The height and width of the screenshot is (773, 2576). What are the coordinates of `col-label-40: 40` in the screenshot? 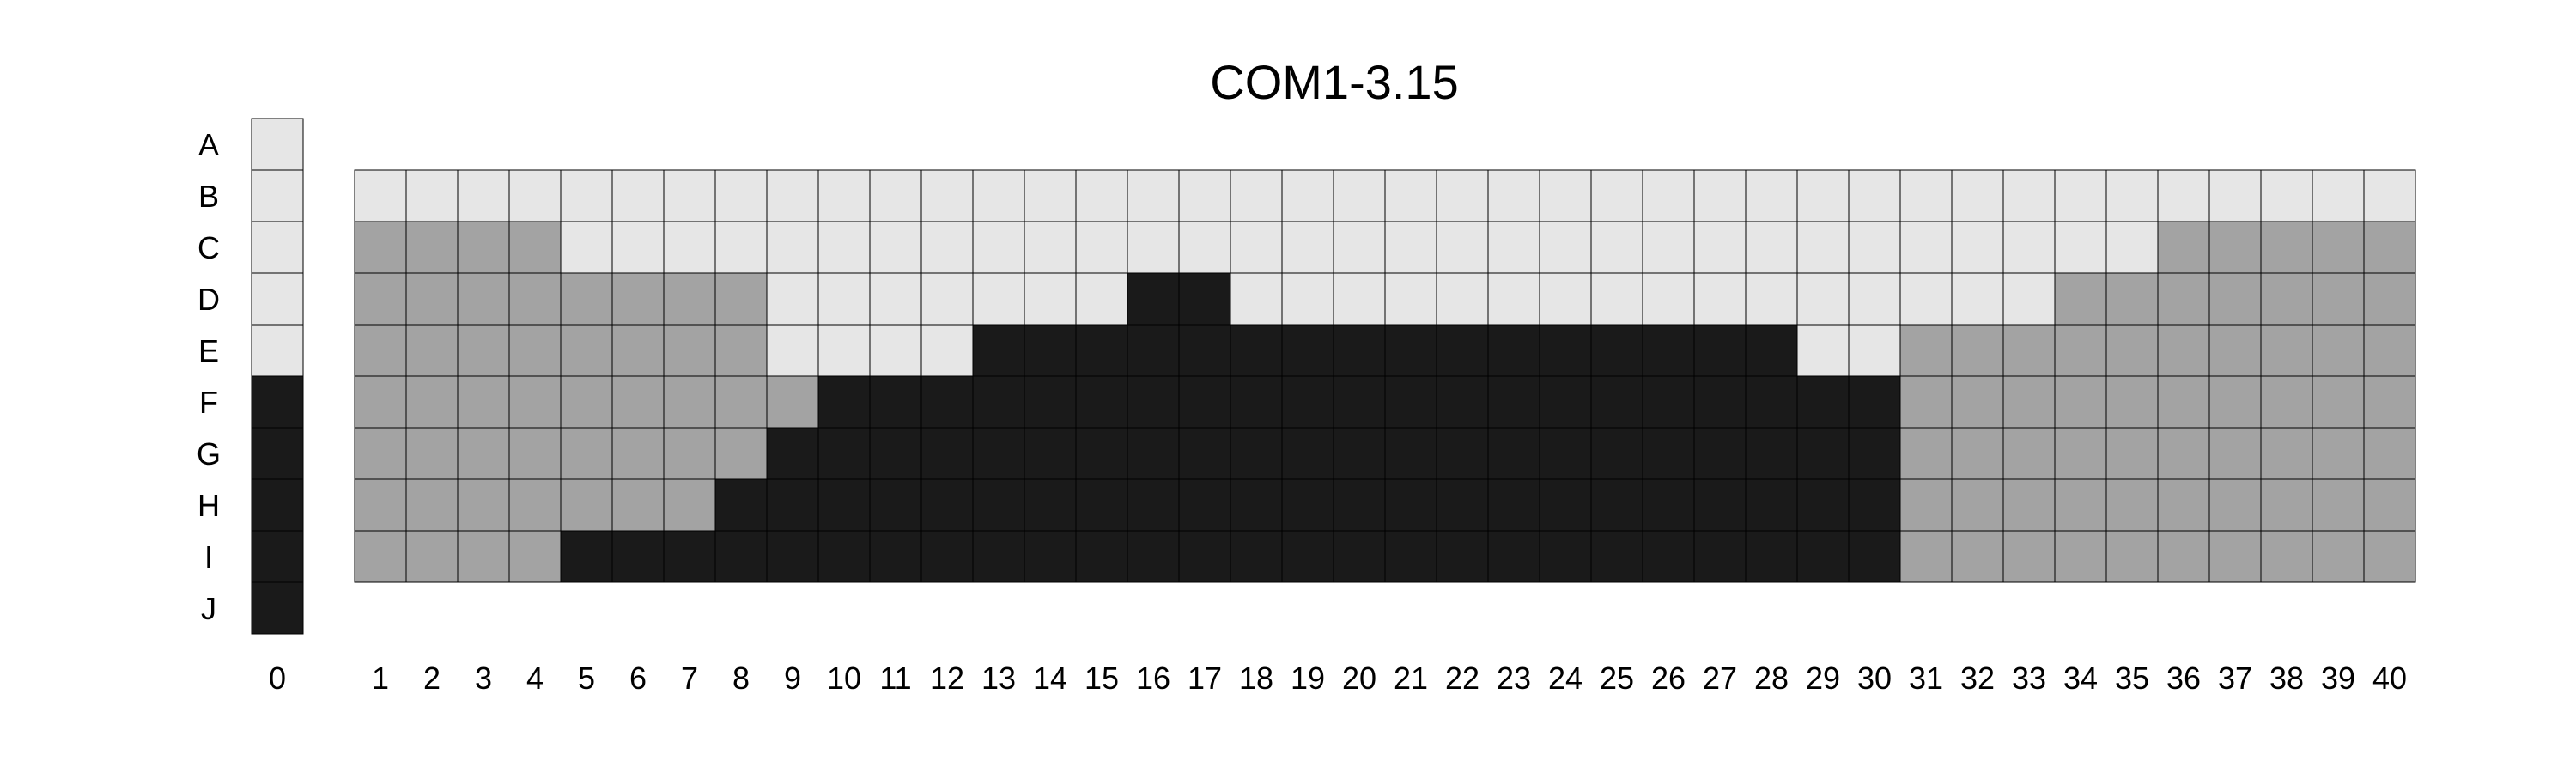 It's located at (2390, 678).